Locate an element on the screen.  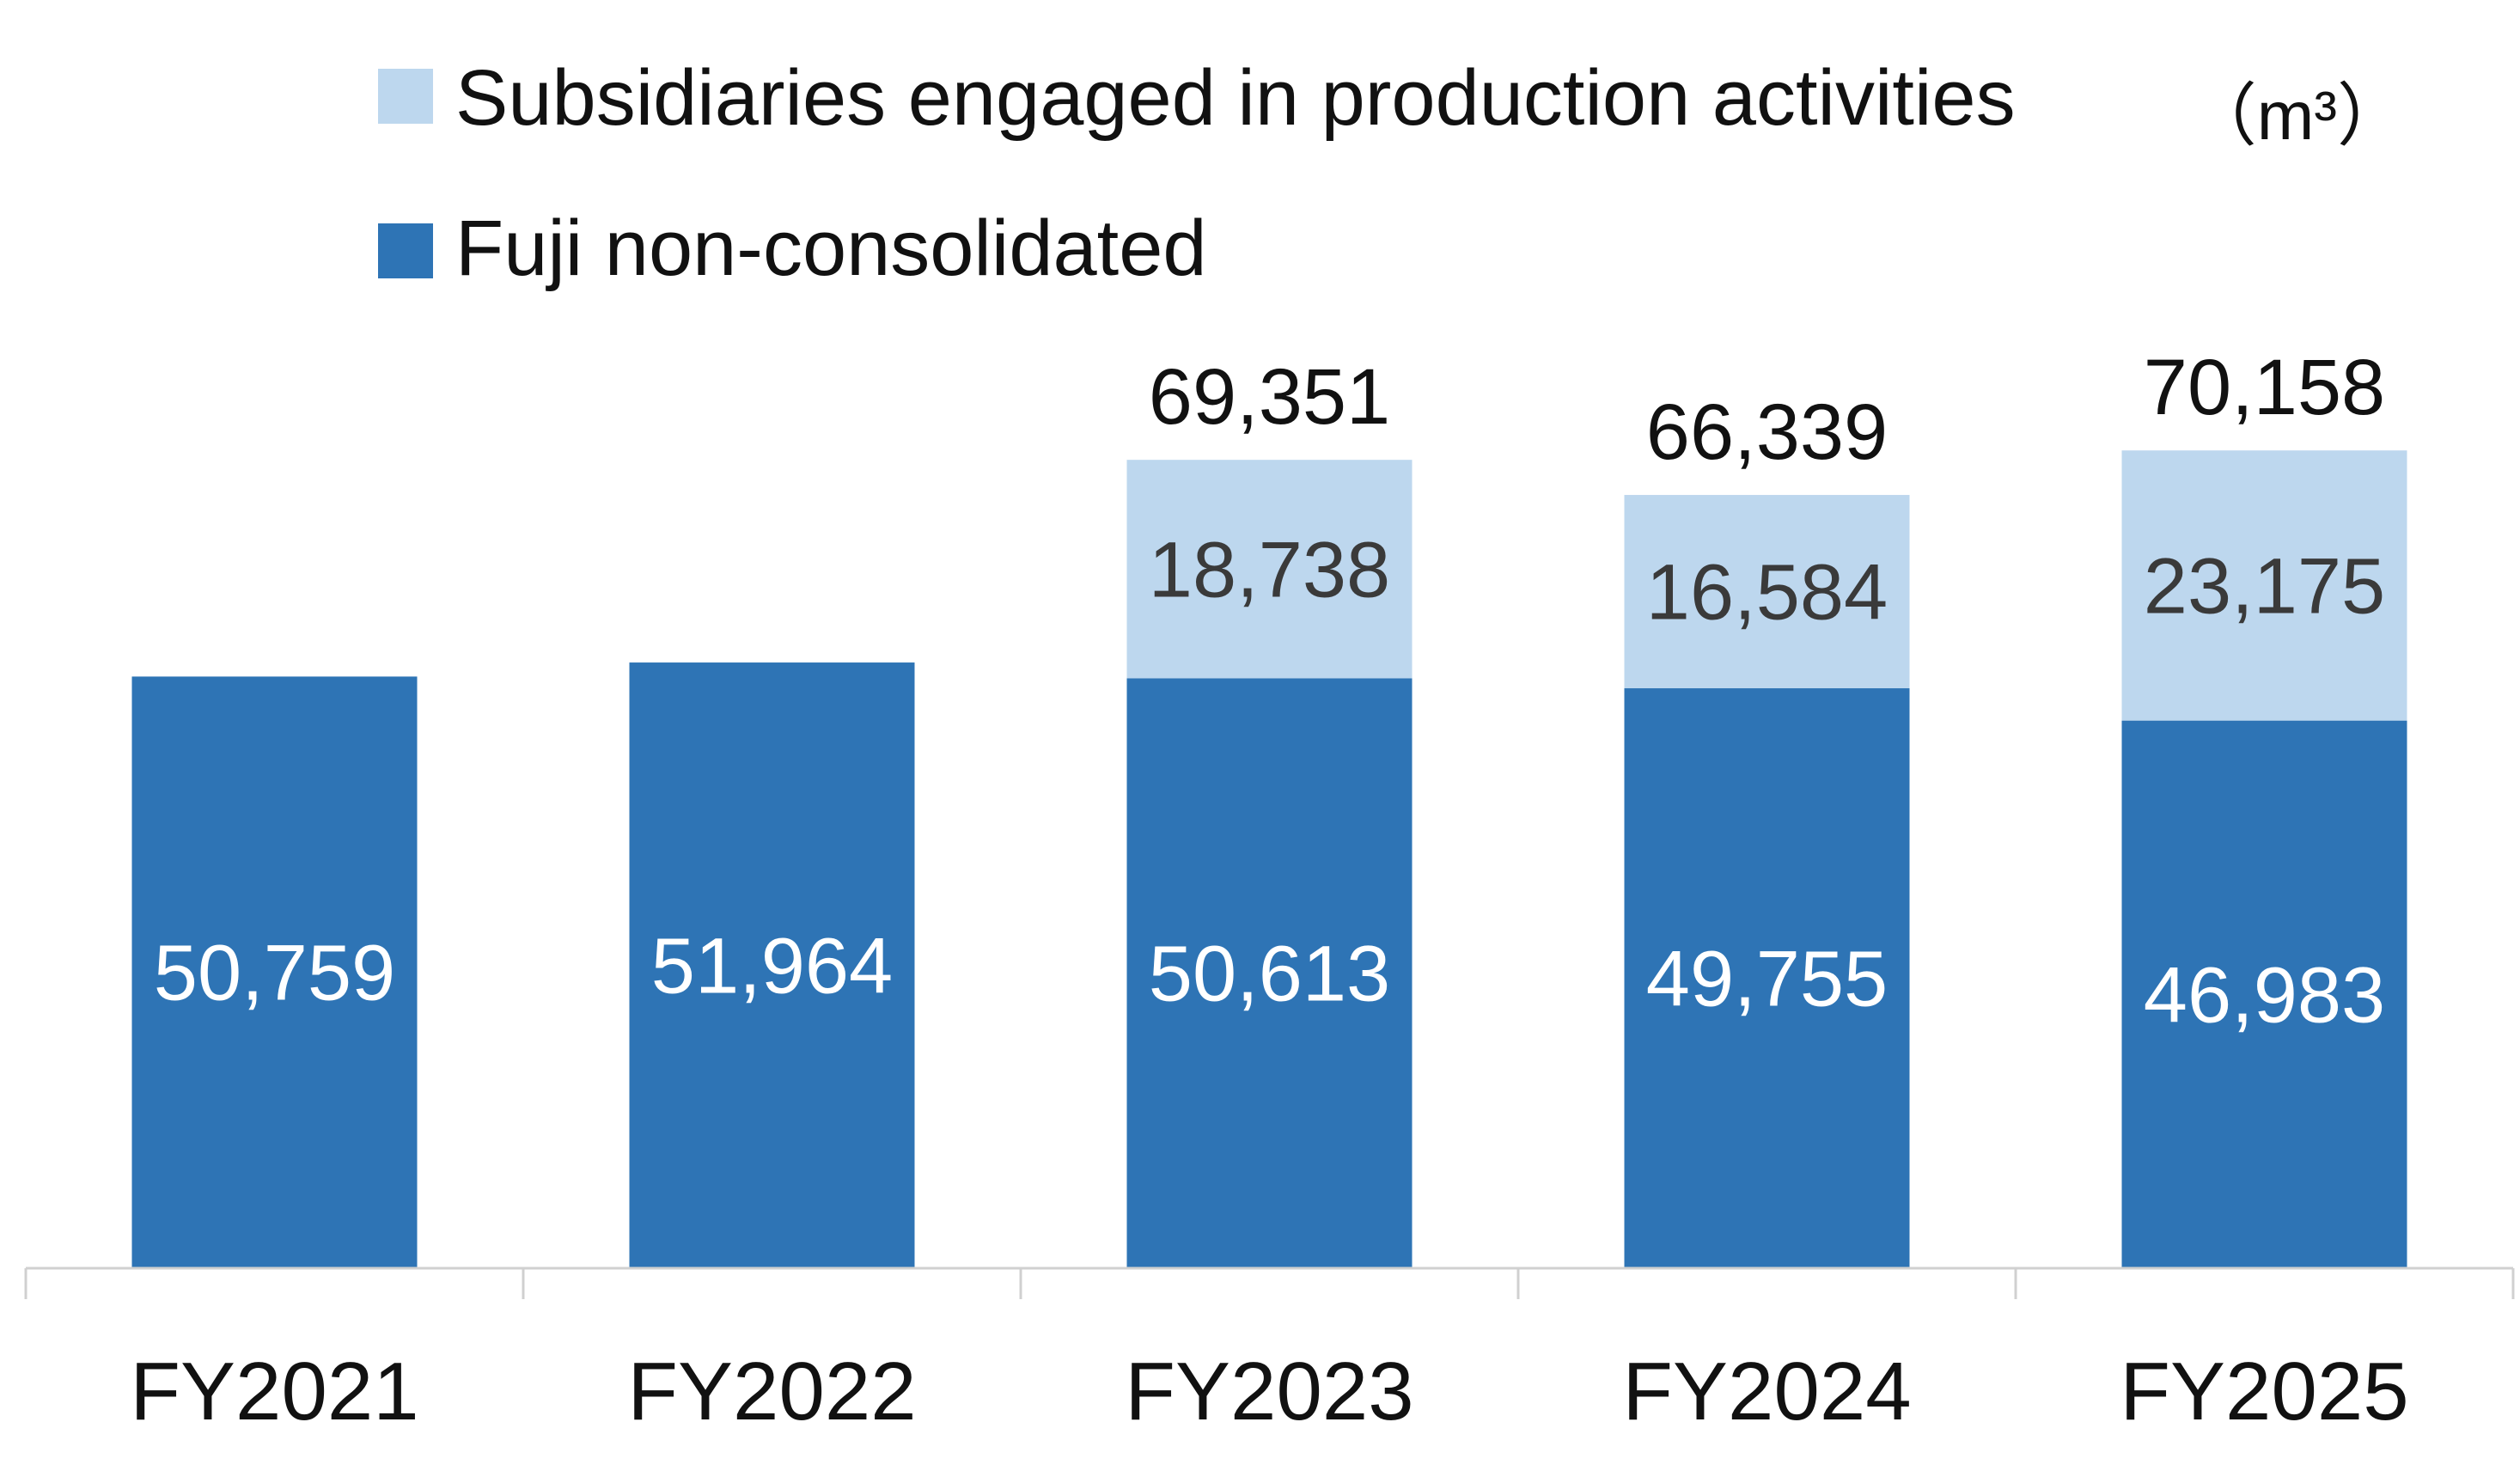
legend-label-fuji: Fuji non-consolidated is located at coordinates (831, 248).